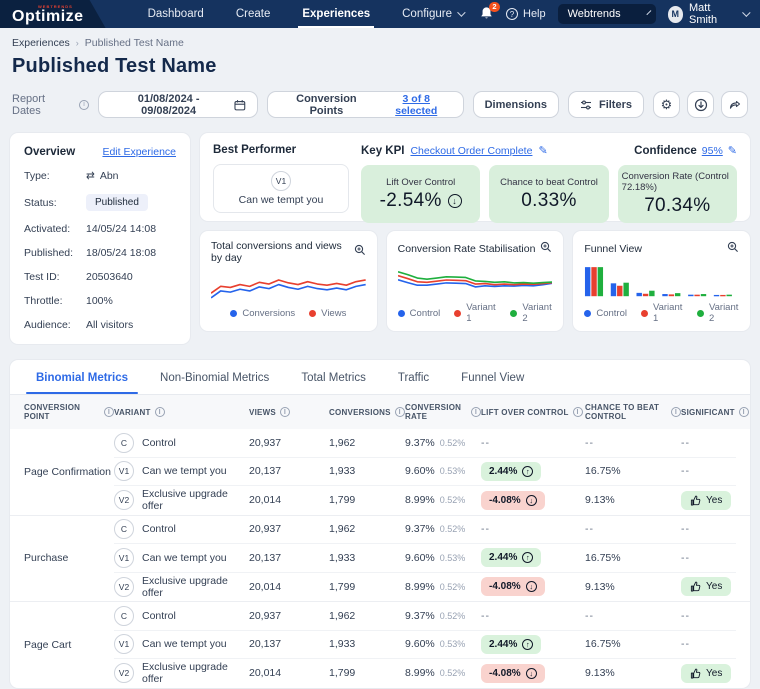  What do you see at coordinates (333, 378) in the screenshot?
I see `tab-total-metrics: Total Metrics` at bounding box center [333, 378].